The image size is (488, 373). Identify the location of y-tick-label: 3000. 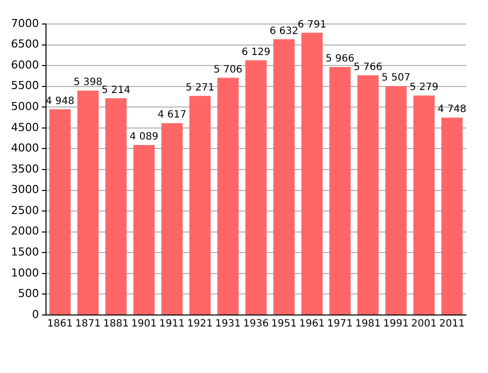
(24, 189).